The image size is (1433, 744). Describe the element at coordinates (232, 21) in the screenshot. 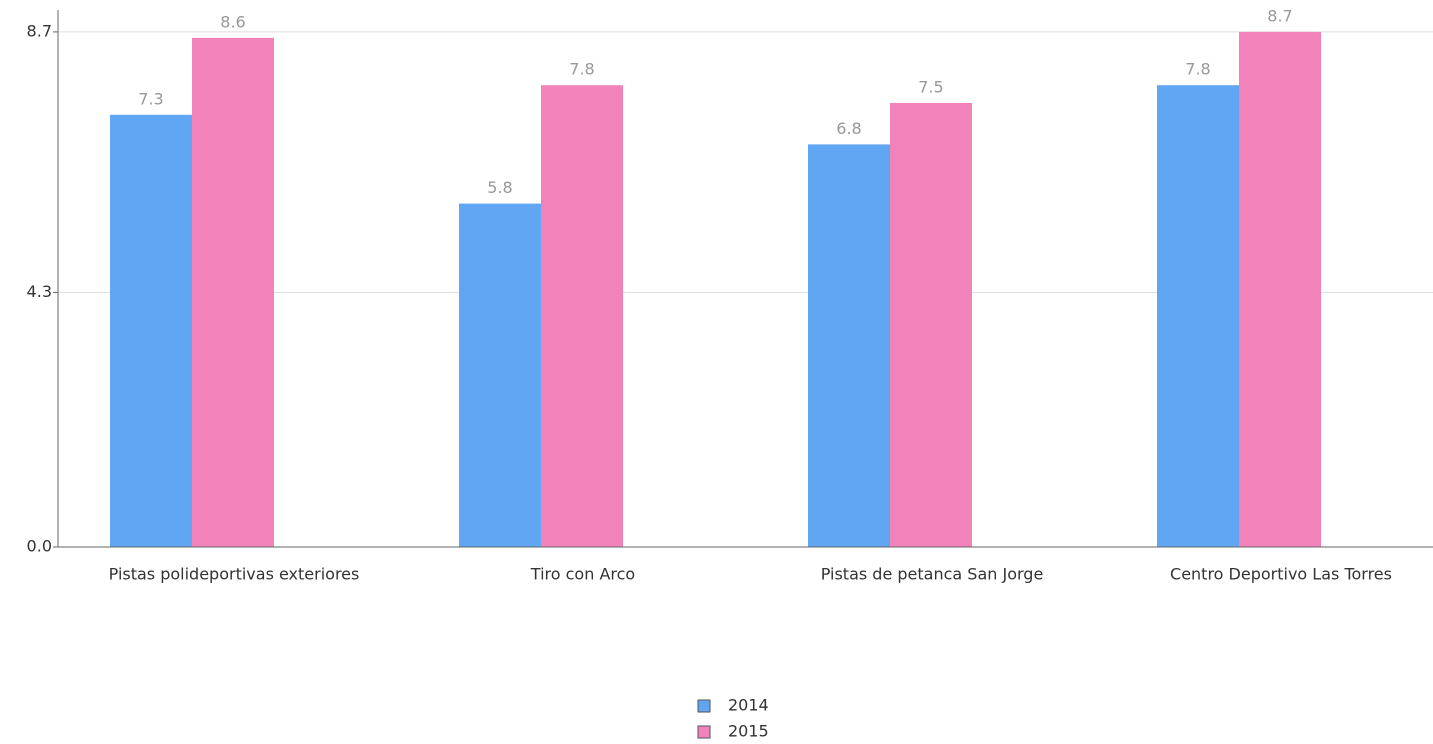

I see `value-label: 8.6` at that location.